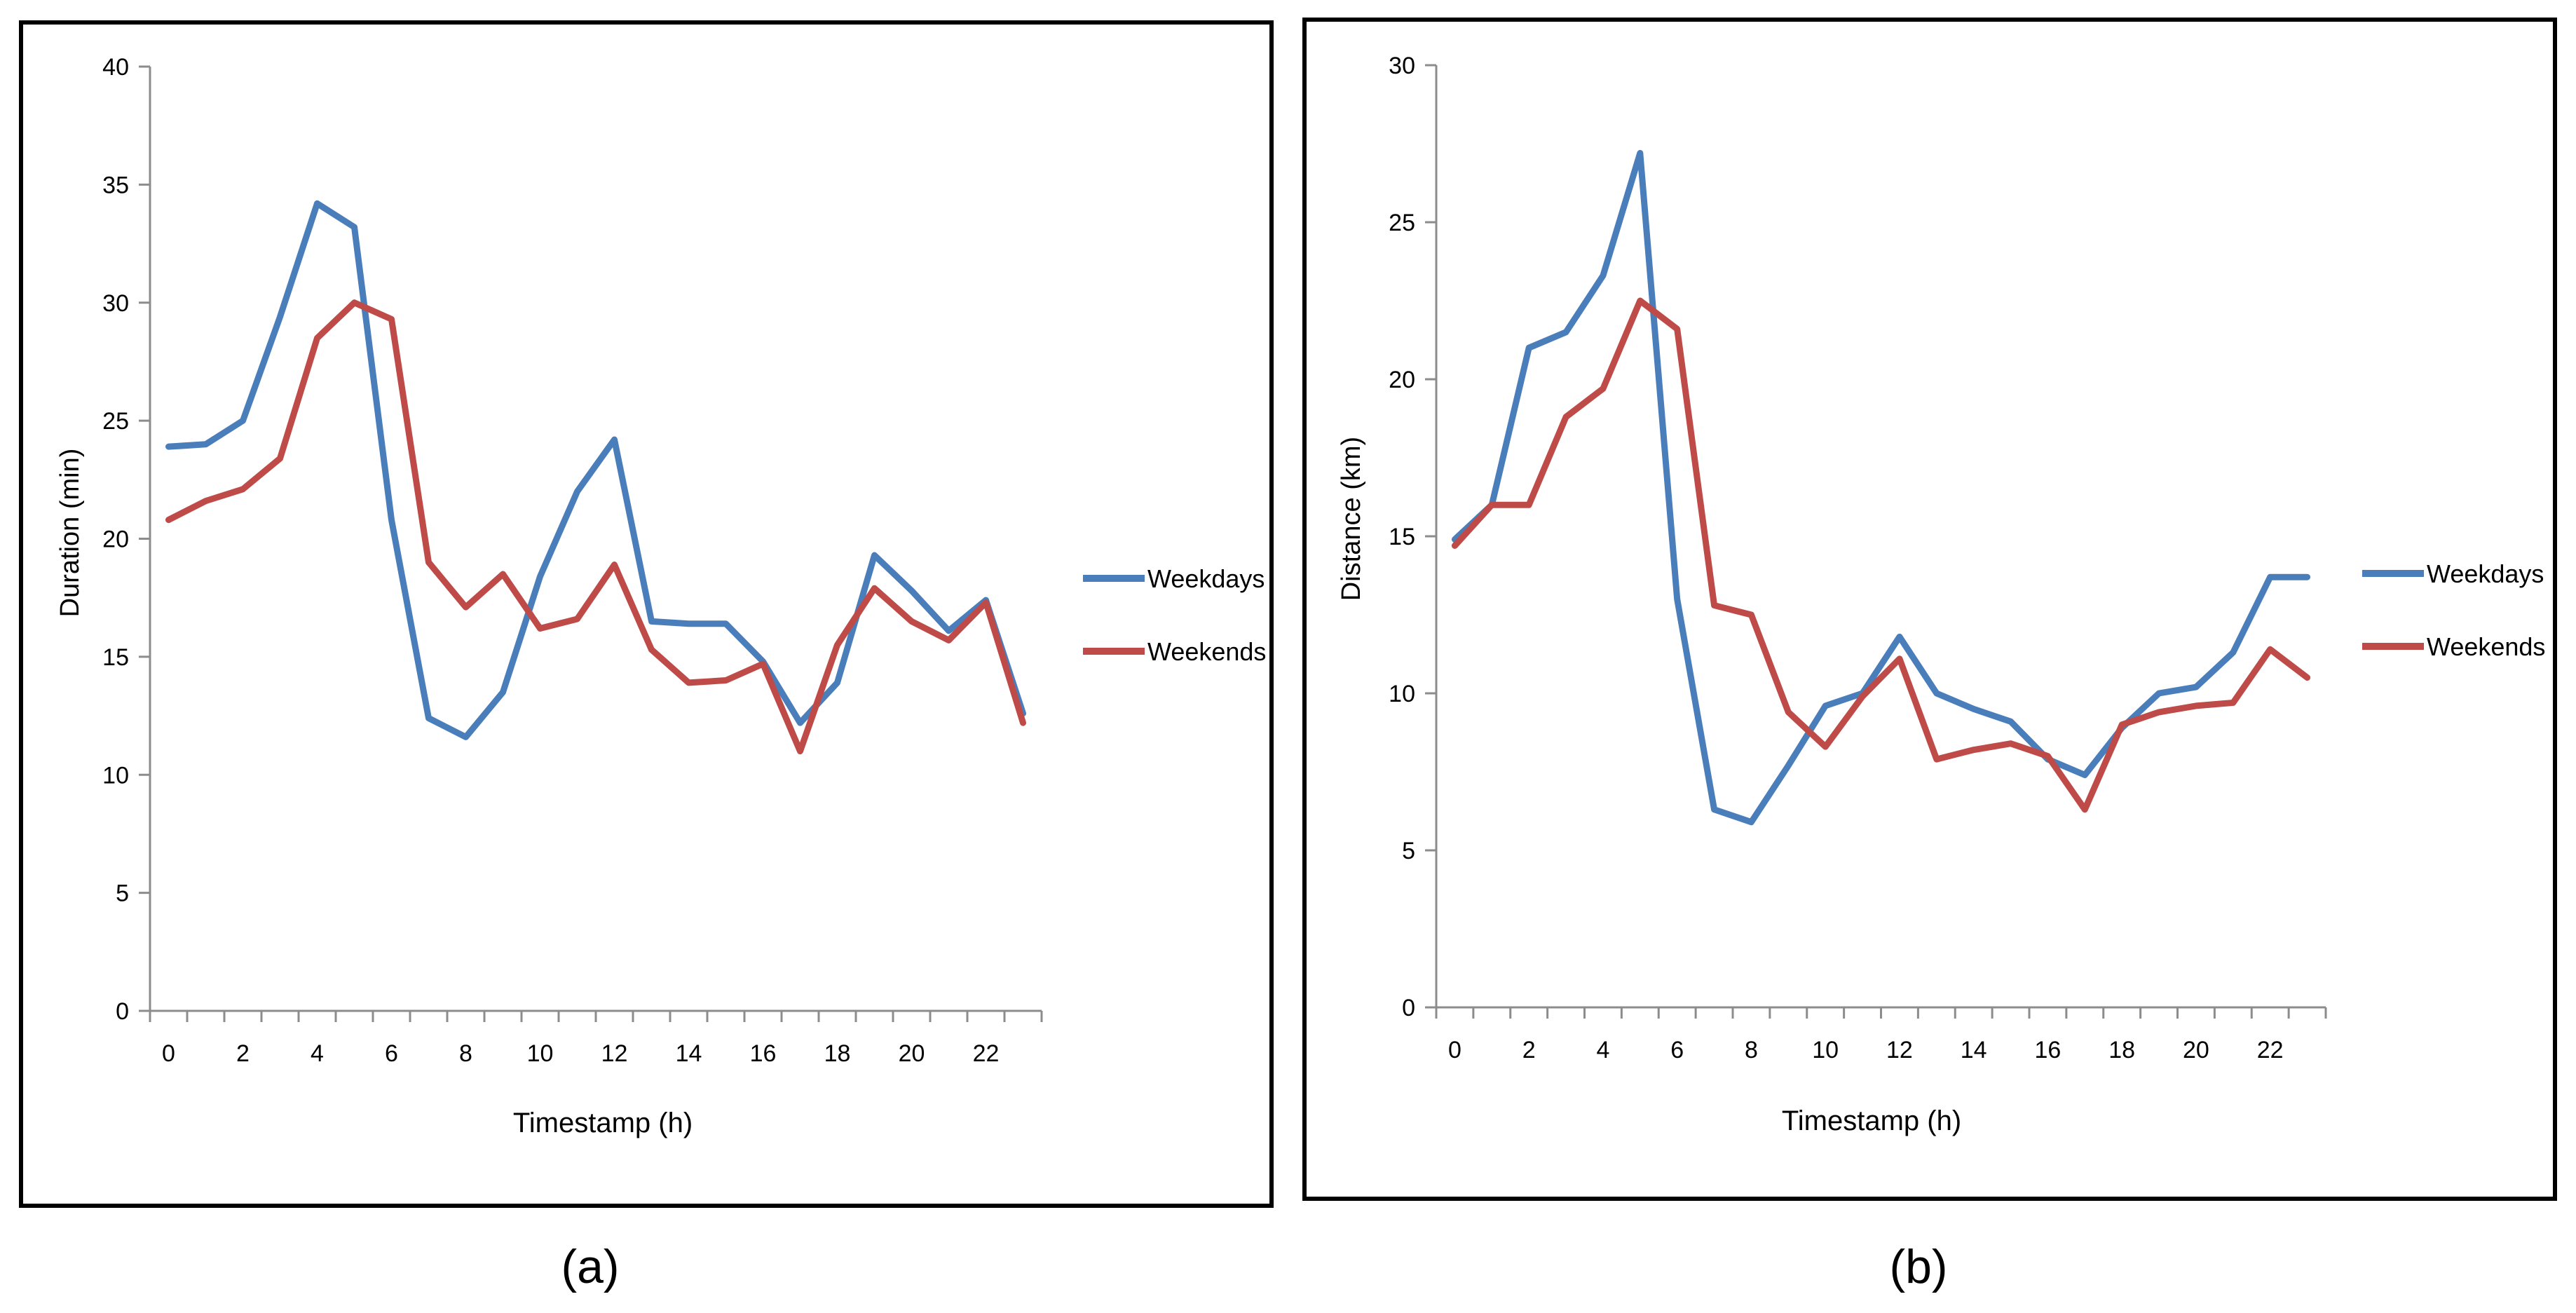  Describe the element at coordinates (590, 1266) in the screenshot. I see `panel-a-caption: (a)` at that location.